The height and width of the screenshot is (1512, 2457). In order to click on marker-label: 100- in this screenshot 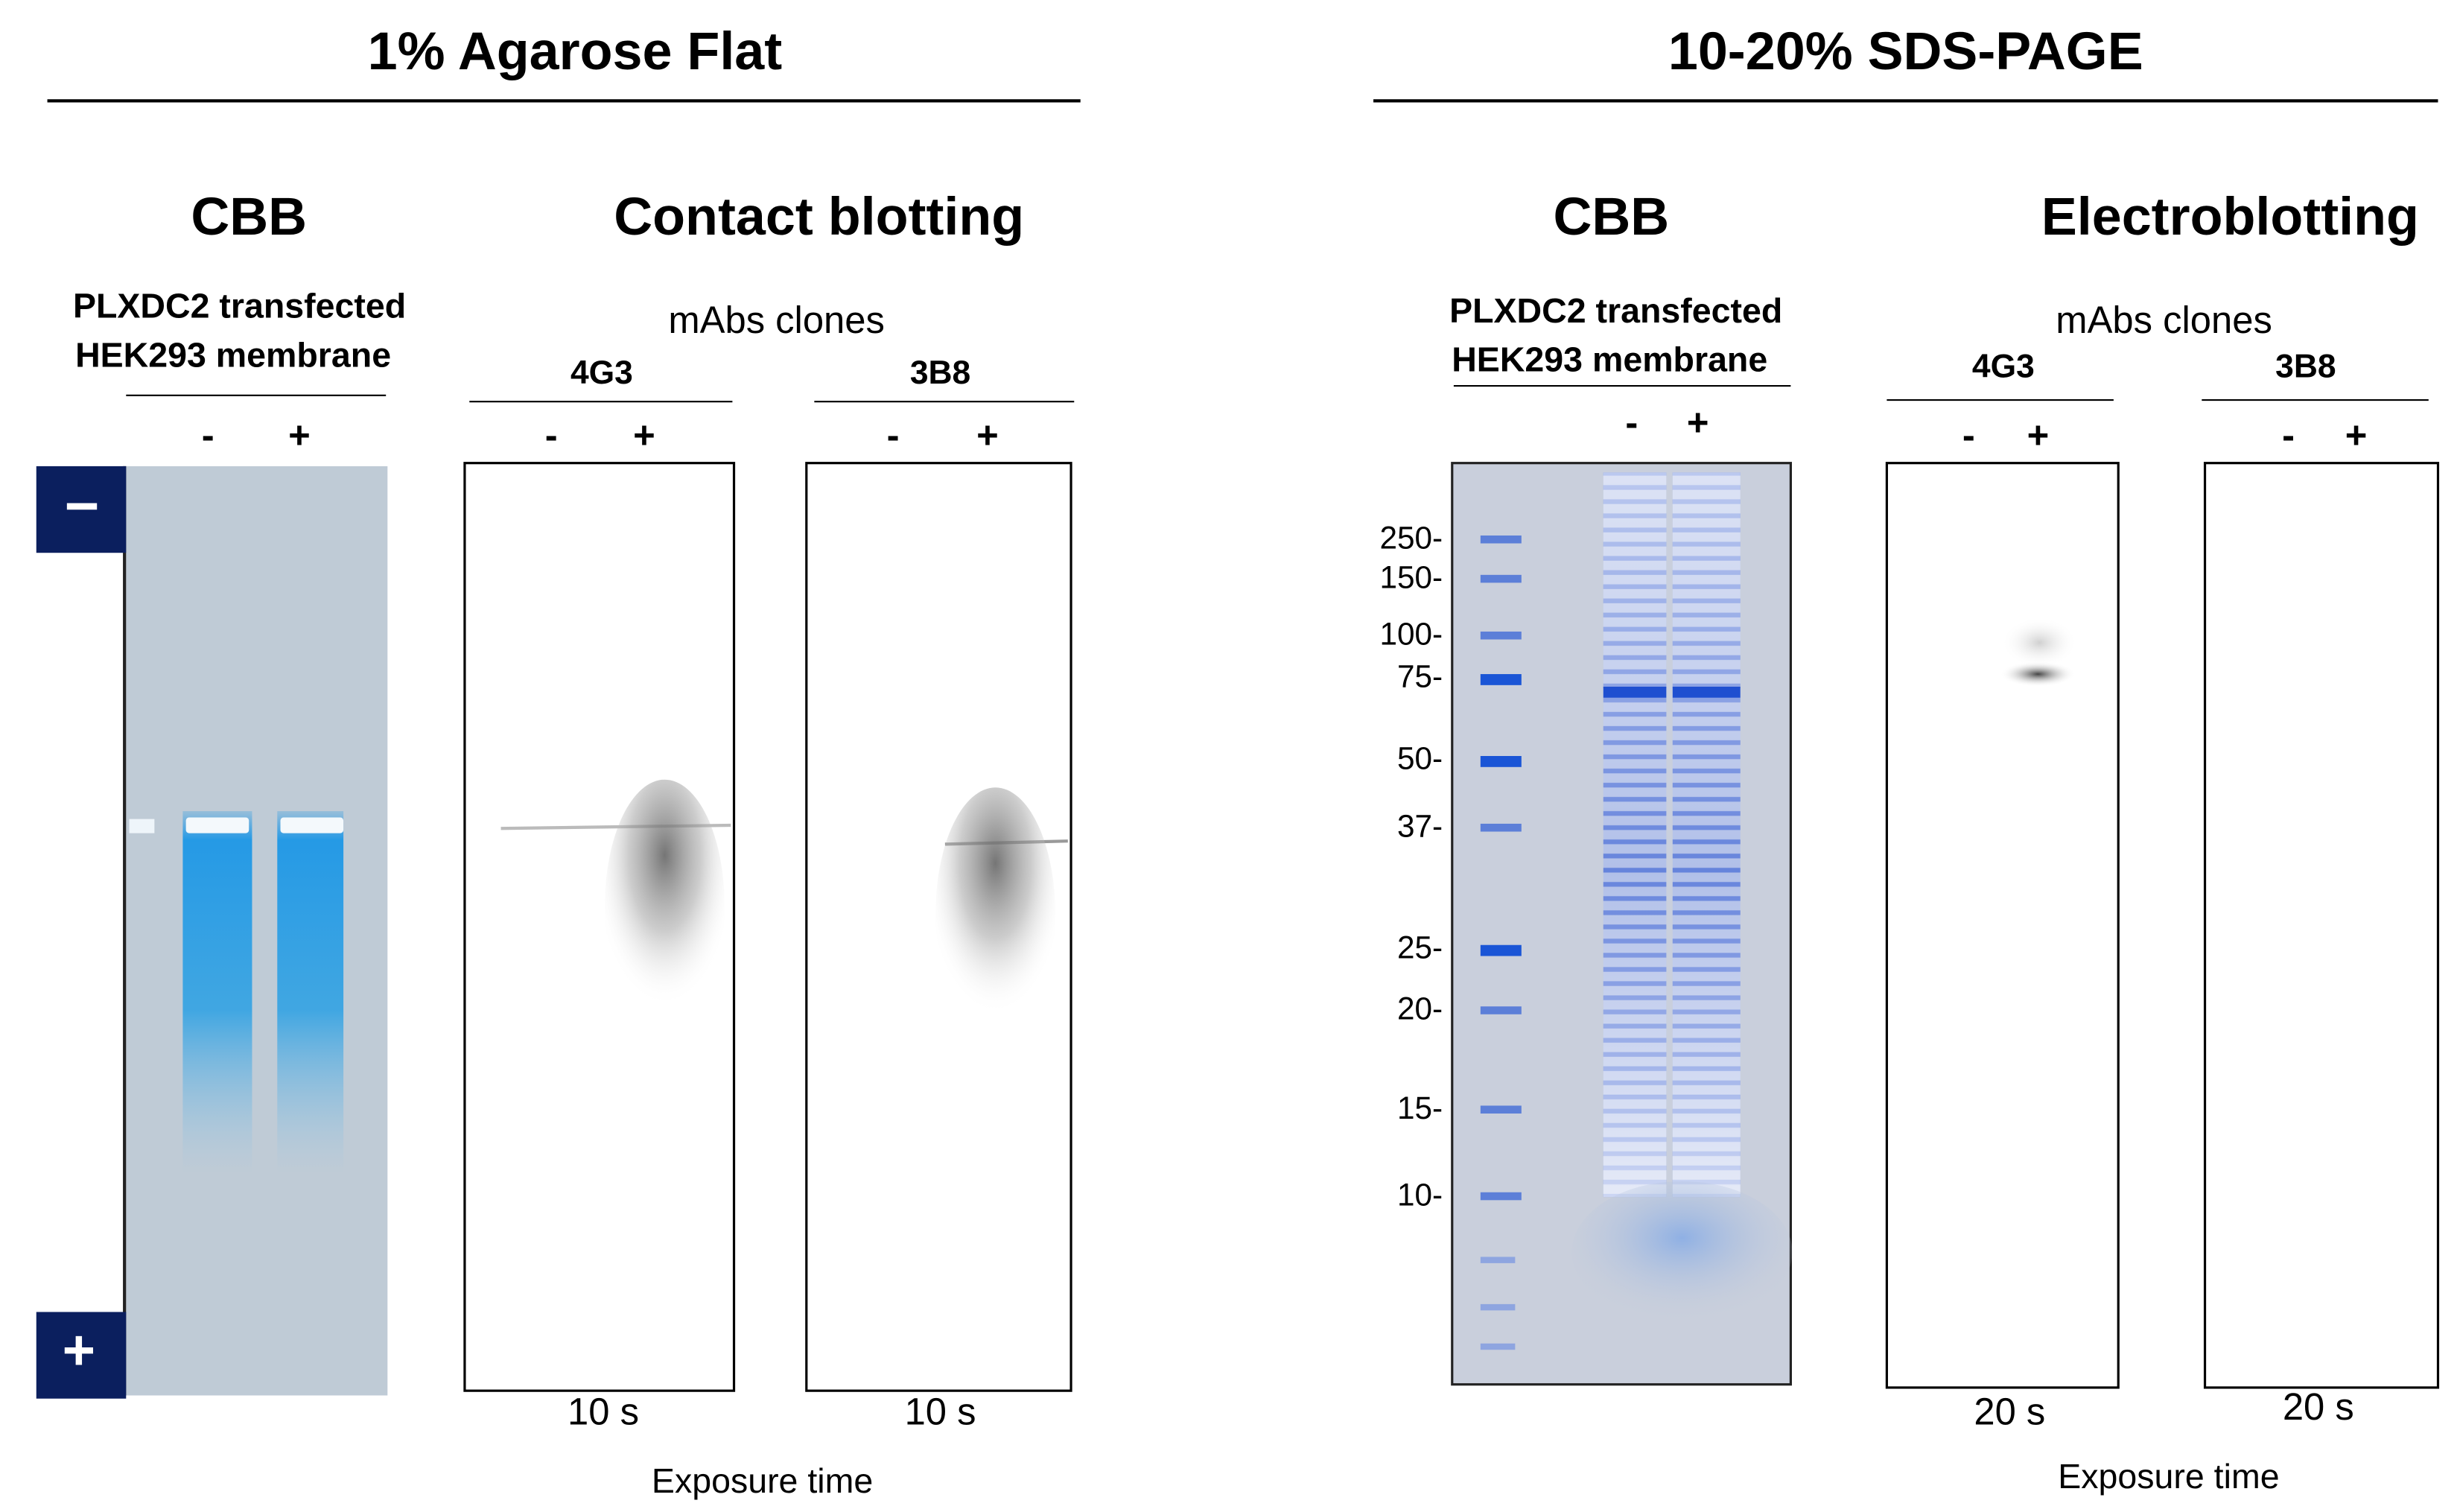, I will do `click(1411, 633)`.